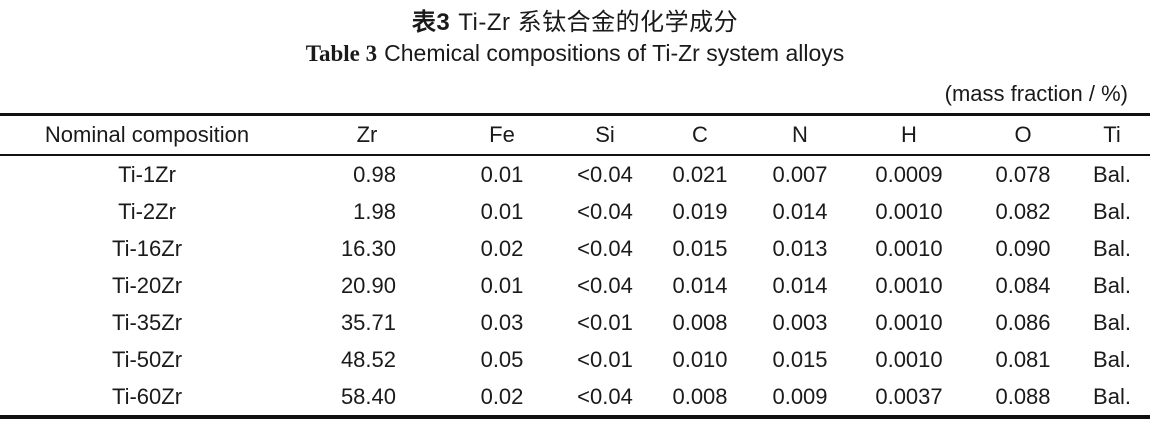  Describe the element at coordinates (700, 359) in the screenshot. I see `value-cell: 0.010` at that location.